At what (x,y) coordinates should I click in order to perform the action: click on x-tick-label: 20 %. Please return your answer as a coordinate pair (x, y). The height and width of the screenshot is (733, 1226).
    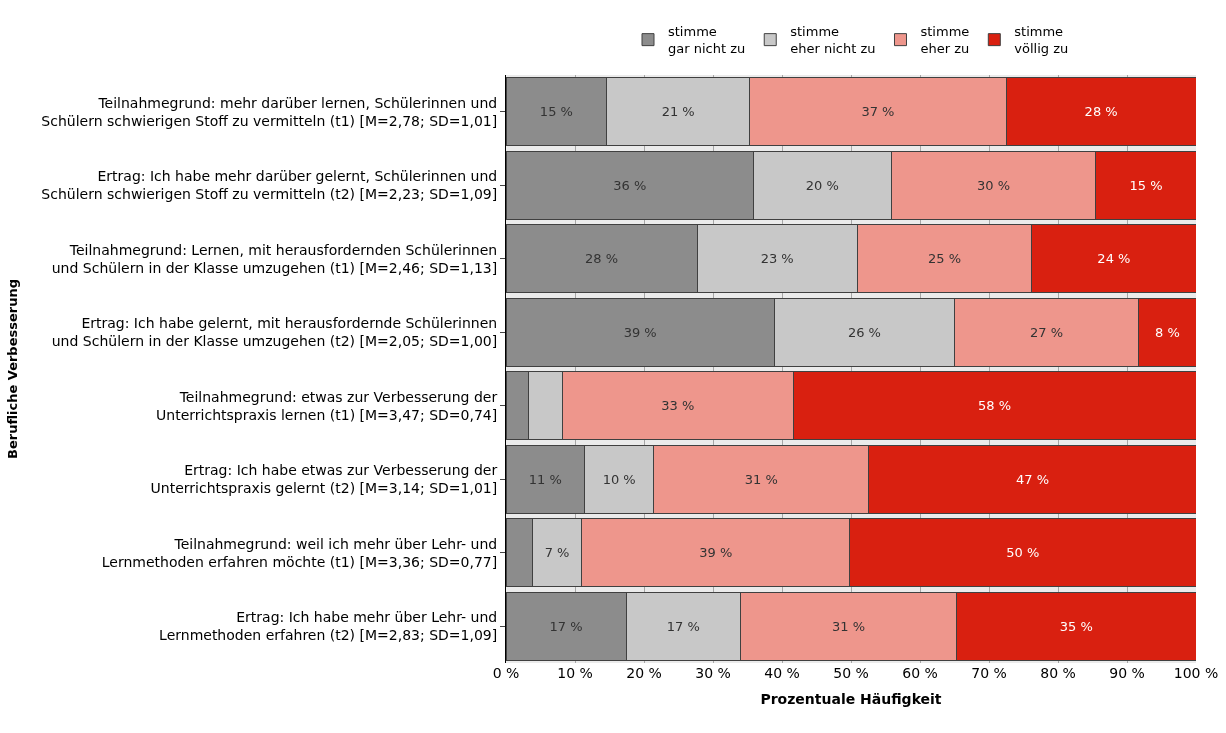
    Looking at the image, I should click on (644, 673).